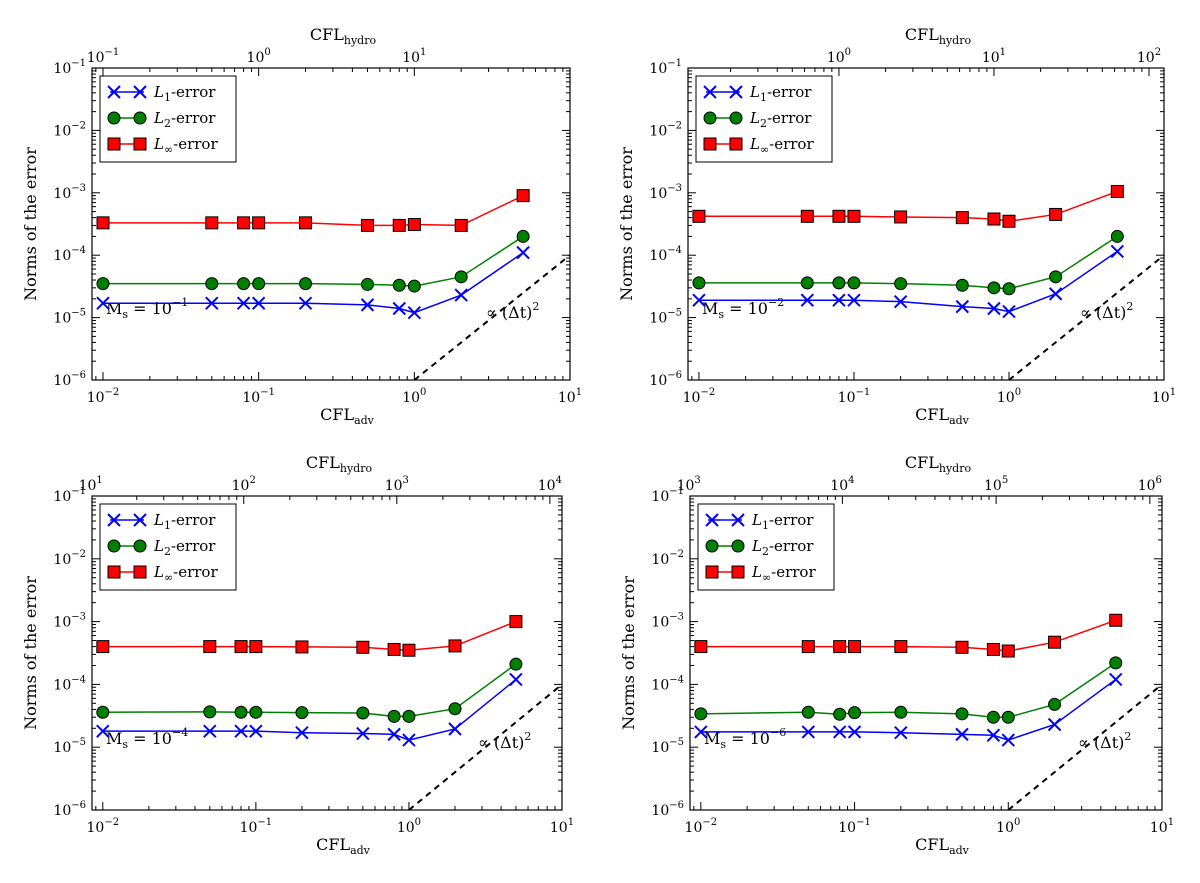 This screenshot has height=883, width=1200. What do you see at coordinates (309, 690) in the screenshot?
I see `series-line` at bounding box center [309, 690].